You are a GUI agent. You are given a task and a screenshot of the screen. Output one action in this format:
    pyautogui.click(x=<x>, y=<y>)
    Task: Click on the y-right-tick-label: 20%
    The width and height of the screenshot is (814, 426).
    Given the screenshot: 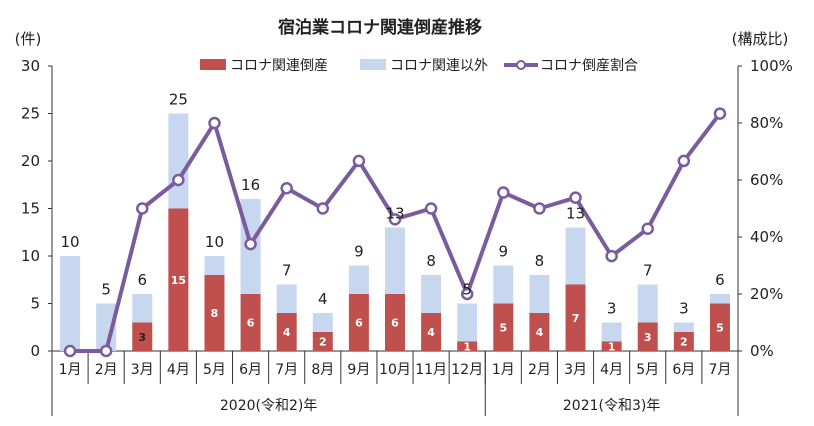 What is the action you would take?
    pyautogui.click(x=766, y=294)
    